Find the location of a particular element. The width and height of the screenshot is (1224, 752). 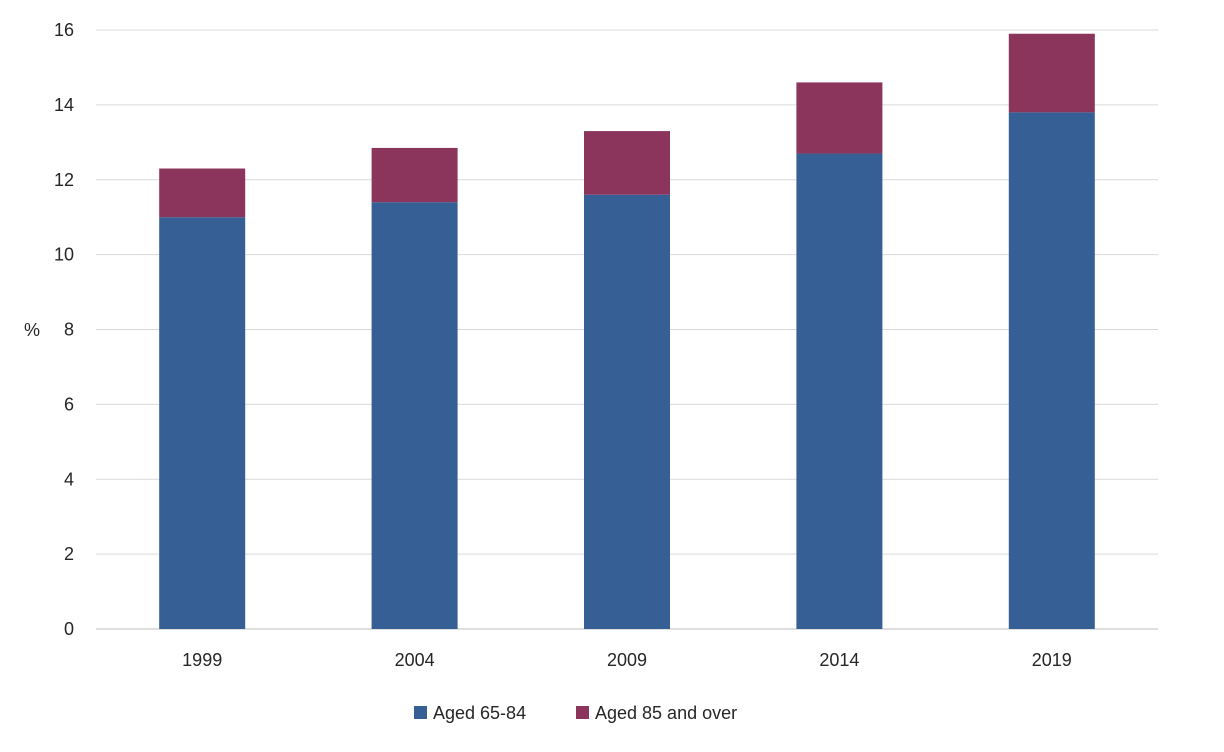

x-tick-label: 1999 is located at coordinates (202, 660).